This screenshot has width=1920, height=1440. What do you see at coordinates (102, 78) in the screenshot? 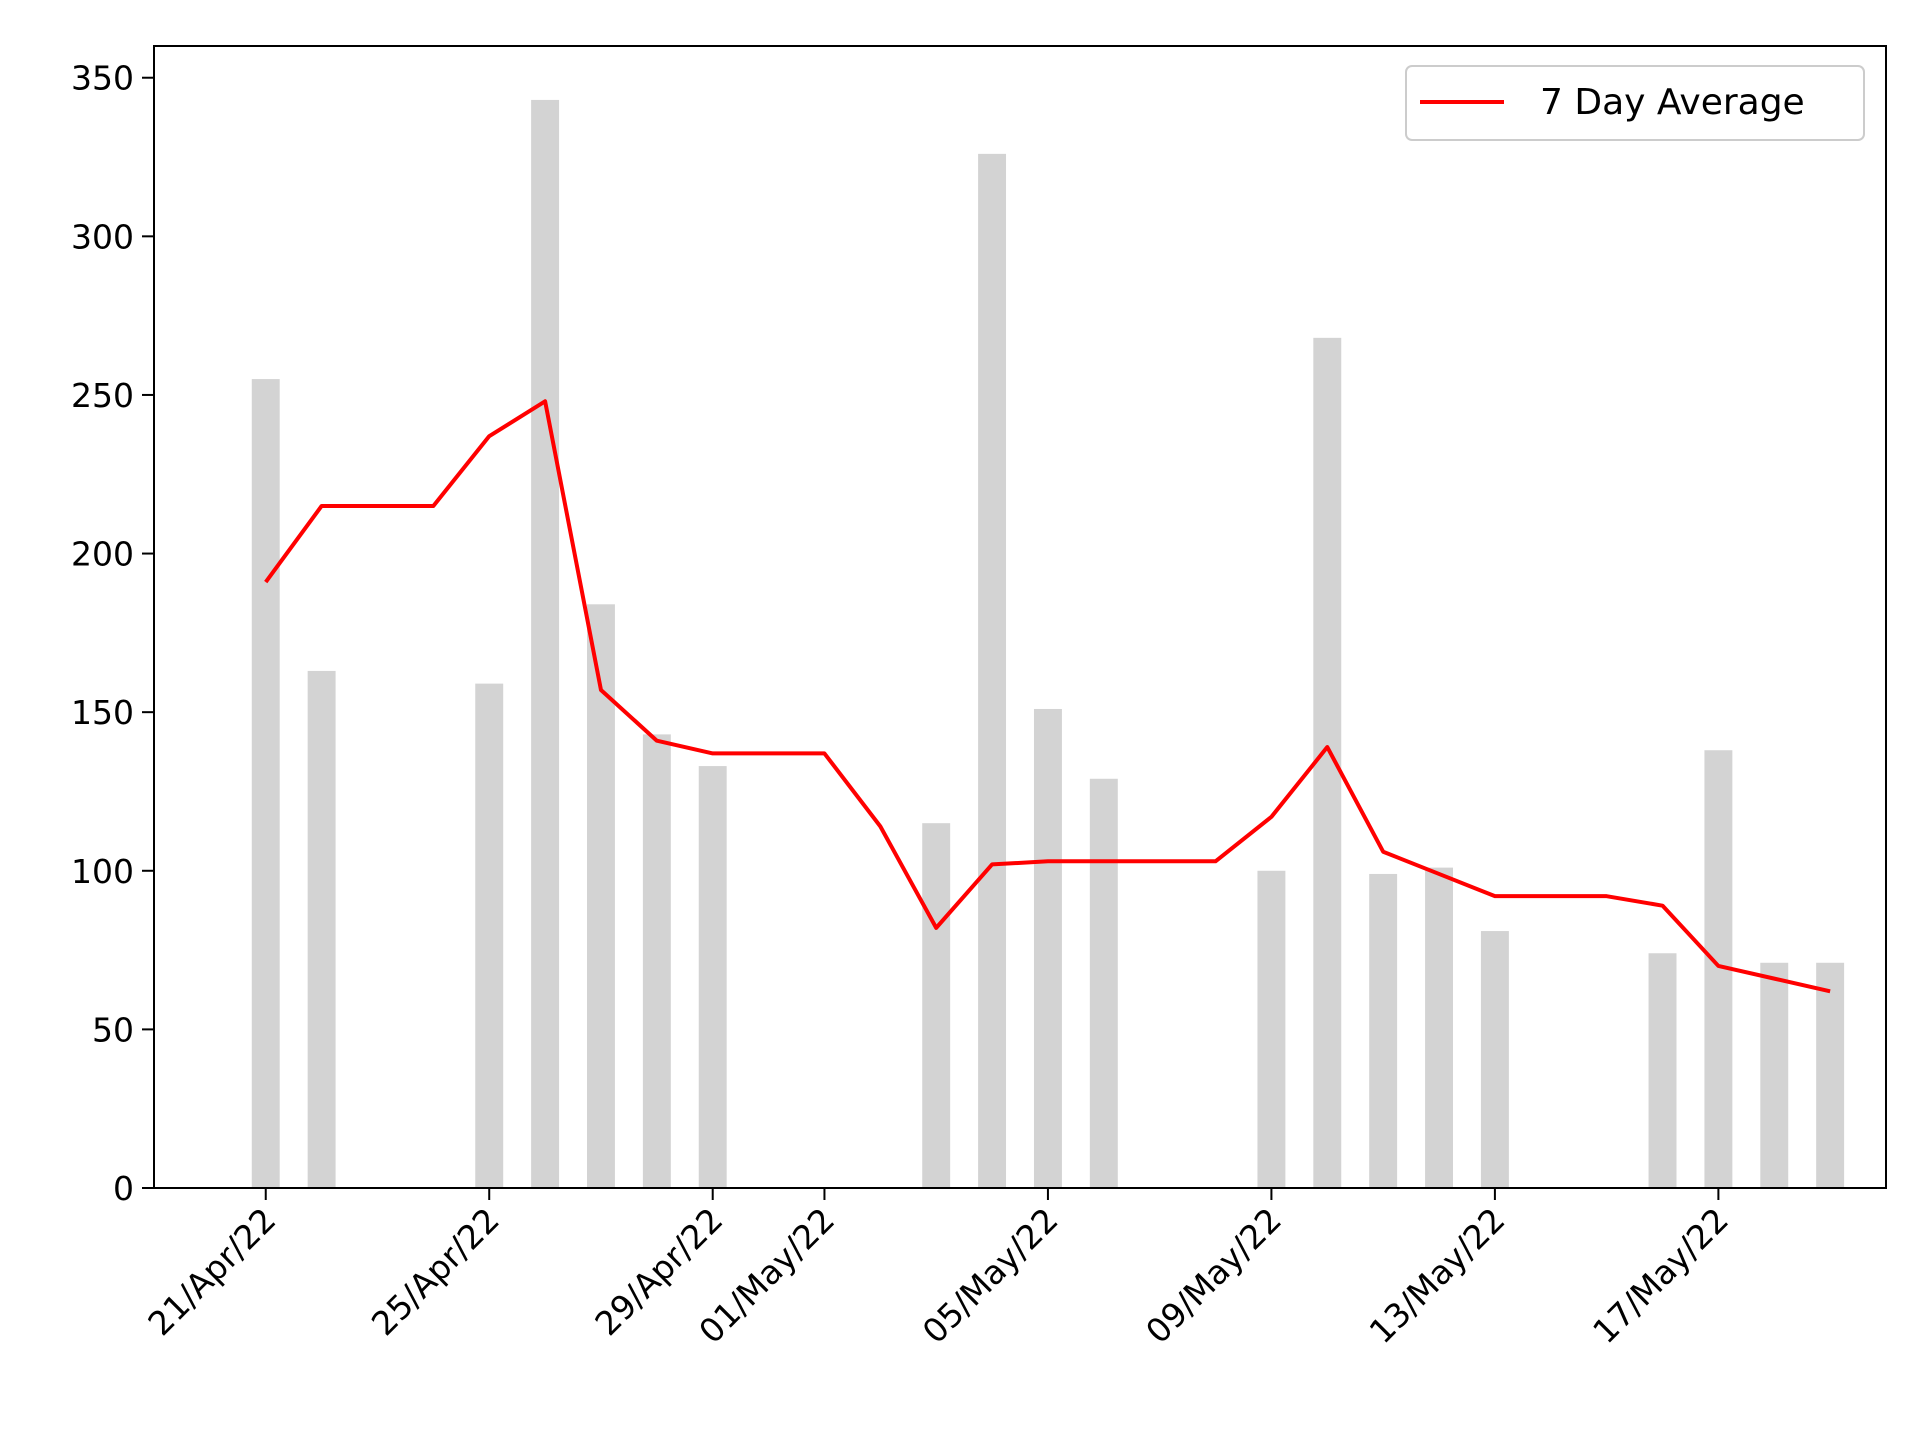
I see `y-tick-label: 350` at bounding box center [102, 78].